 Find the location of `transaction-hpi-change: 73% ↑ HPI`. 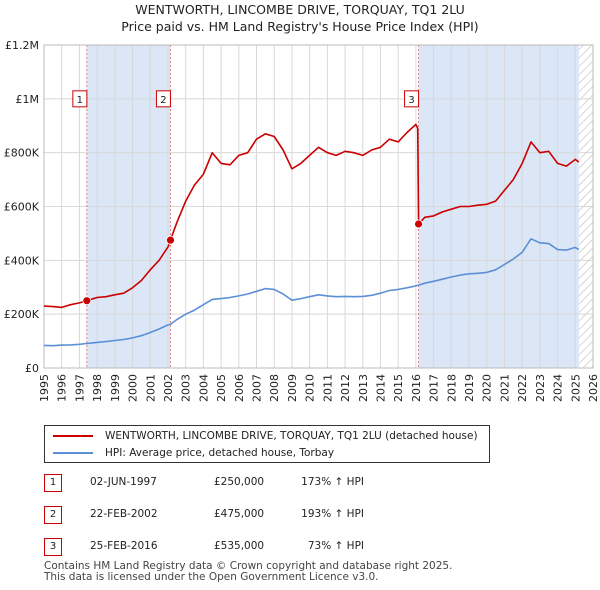

transaction-hpi-change: 73% ↑ HPI is located at coordinates (335, 546).